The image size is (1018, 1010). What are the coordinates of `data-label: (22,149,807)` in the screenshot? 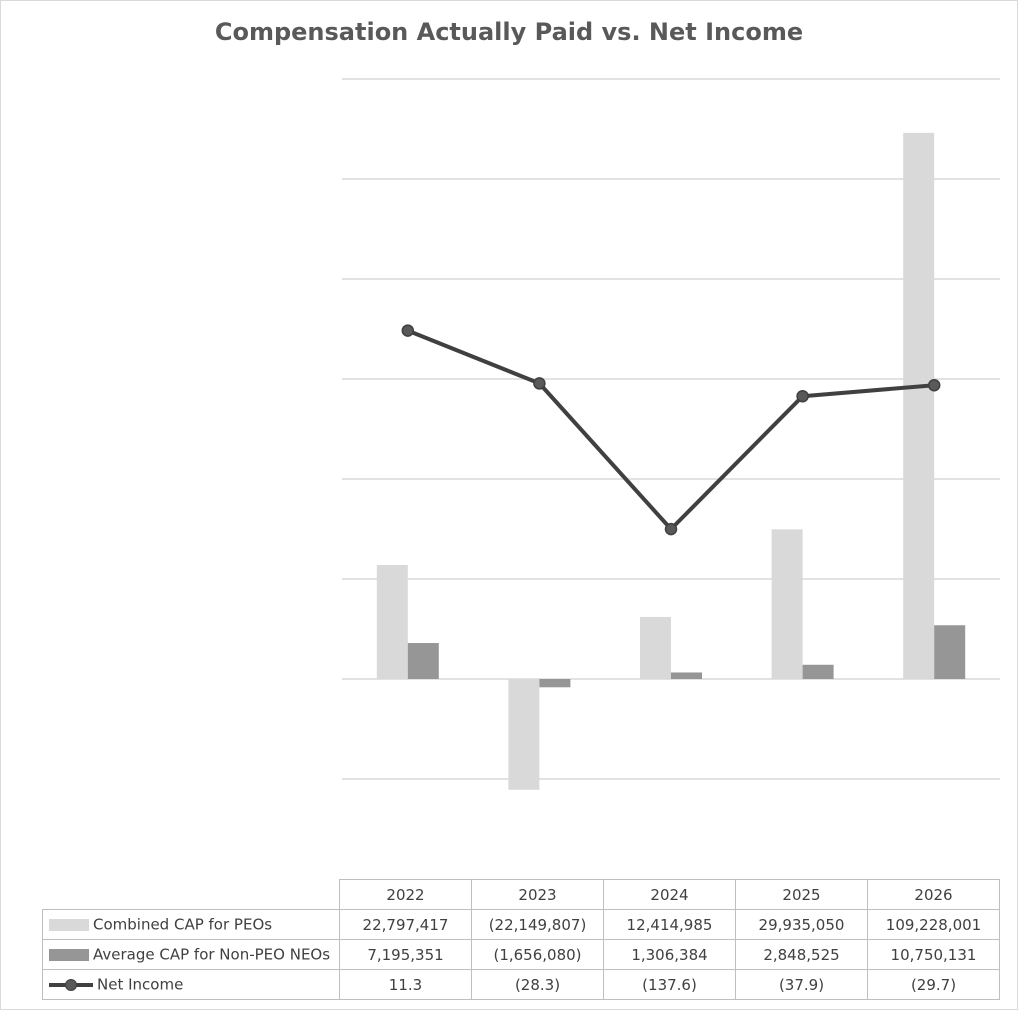 It's located at (537, 924).